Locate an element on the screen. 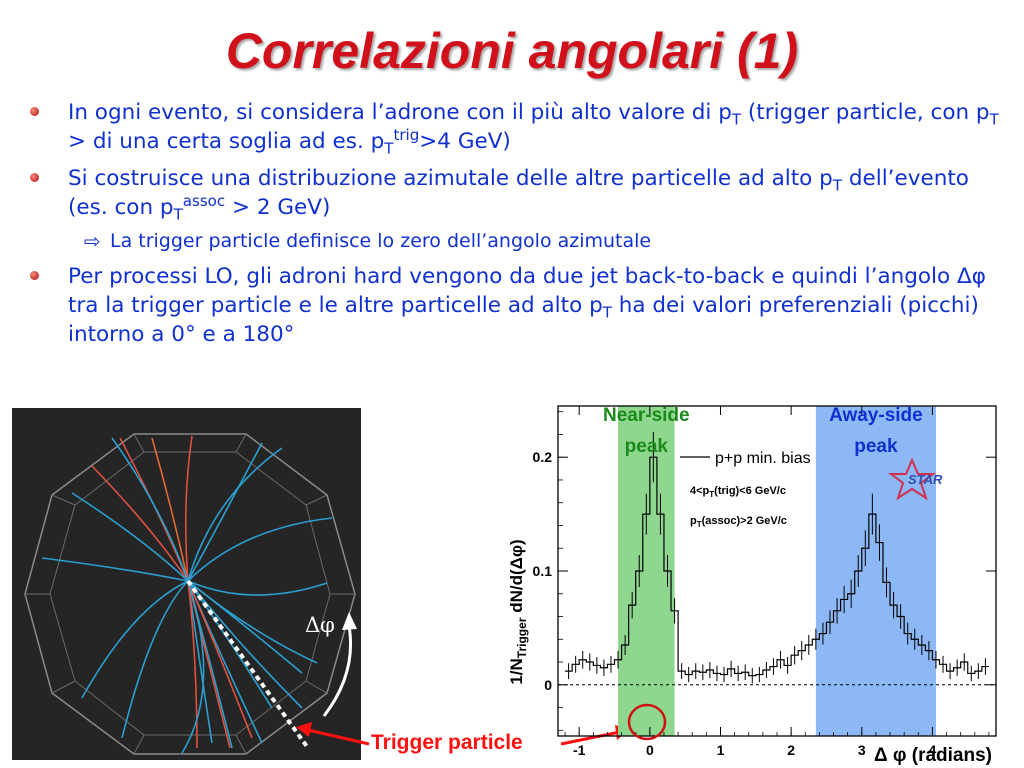 Image resolution: width=1024 pixels, height=768 pixels. star-logo: STAR is located at coordinates (915, 479).